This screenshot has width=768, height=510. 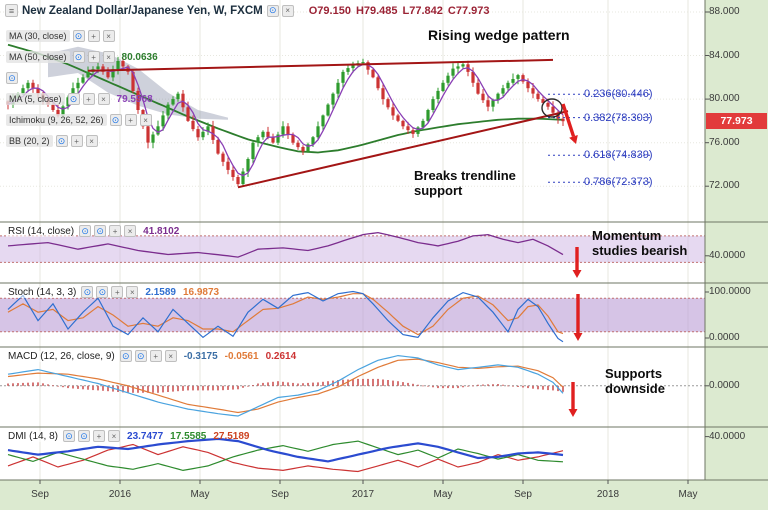 I want to click on annotation-momentum-bearish: Momentum studies bearish, so click(x=640, y=243).